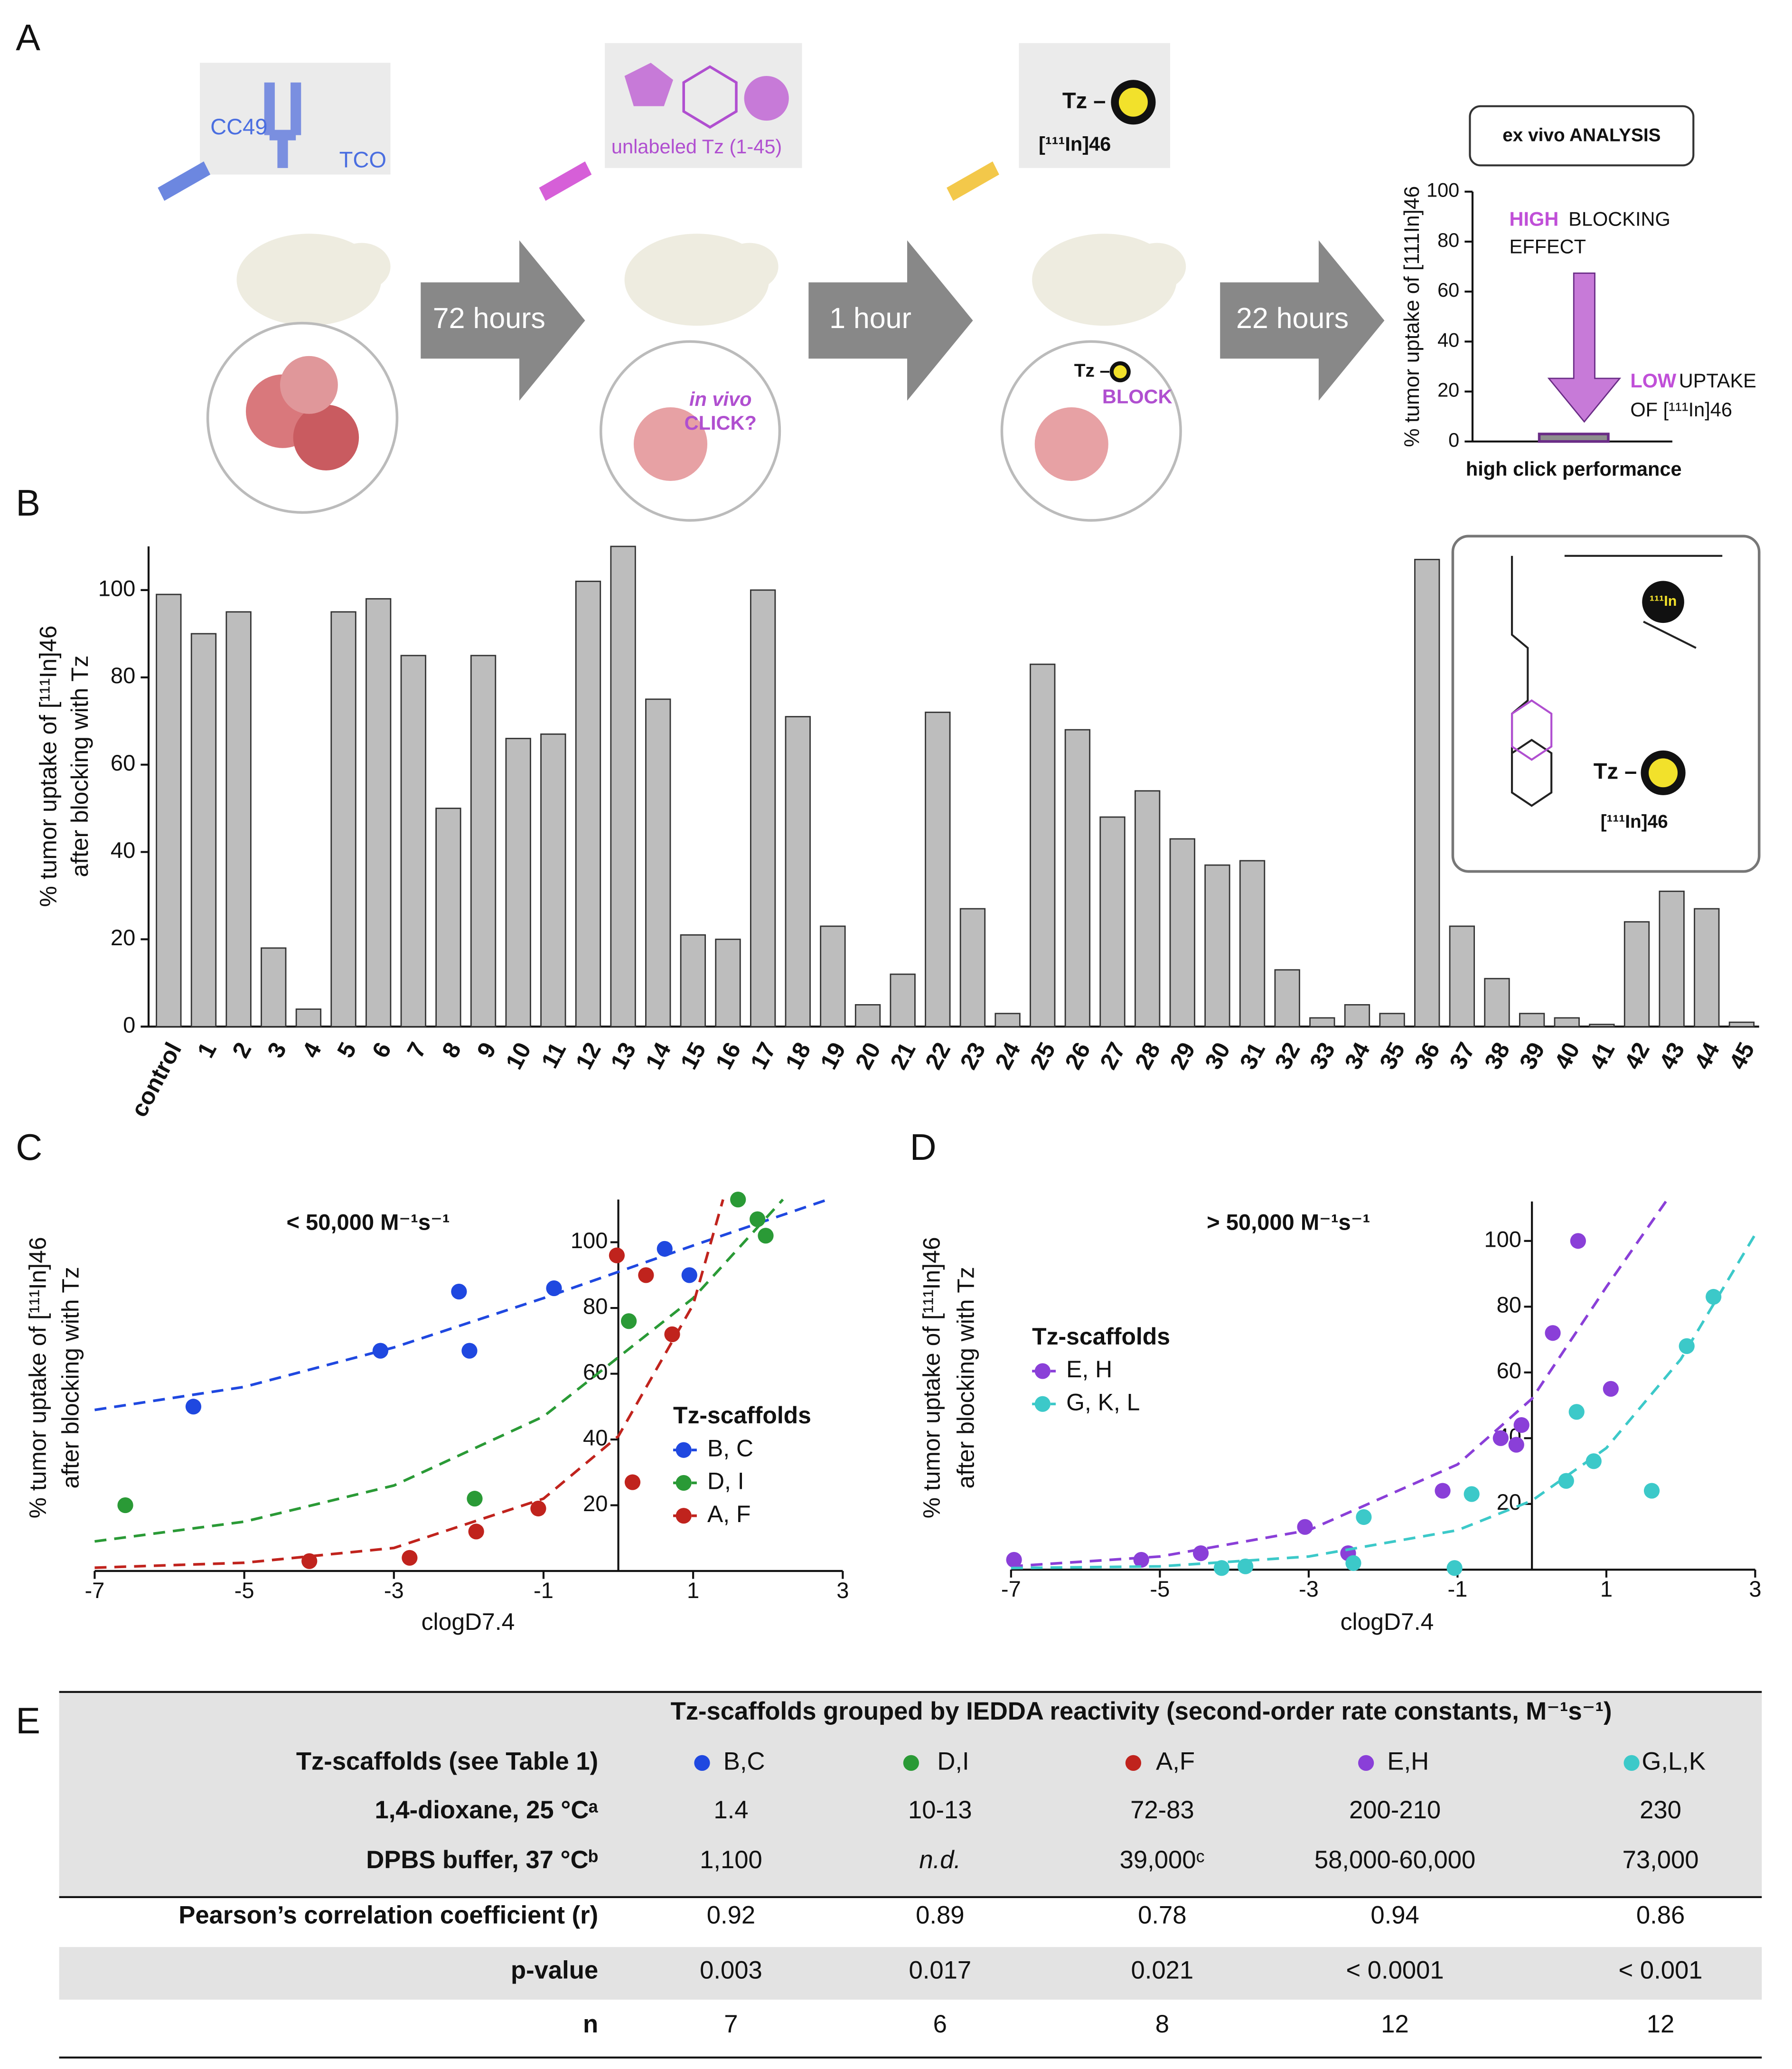  I want to click on x-tick-label: 34, so click(1357, 1055).